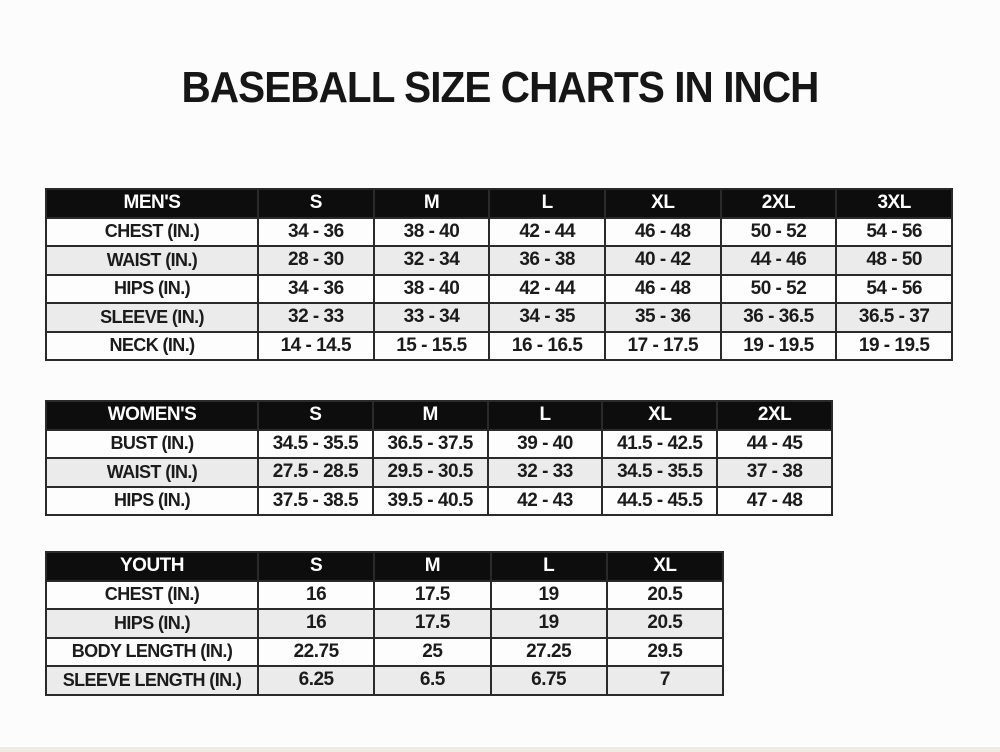  Describe the element at coordinates (778, 317) in the screenshot. I see `size-value-cell: 36 - 36.5` at that location.